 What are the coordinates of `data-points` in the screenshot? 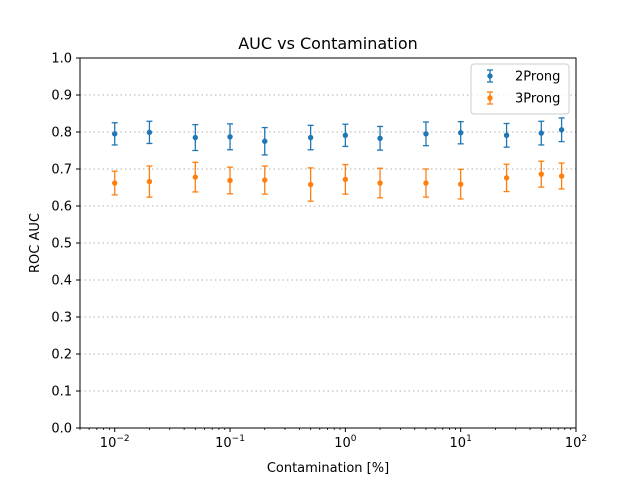 It's located at (338, 159).